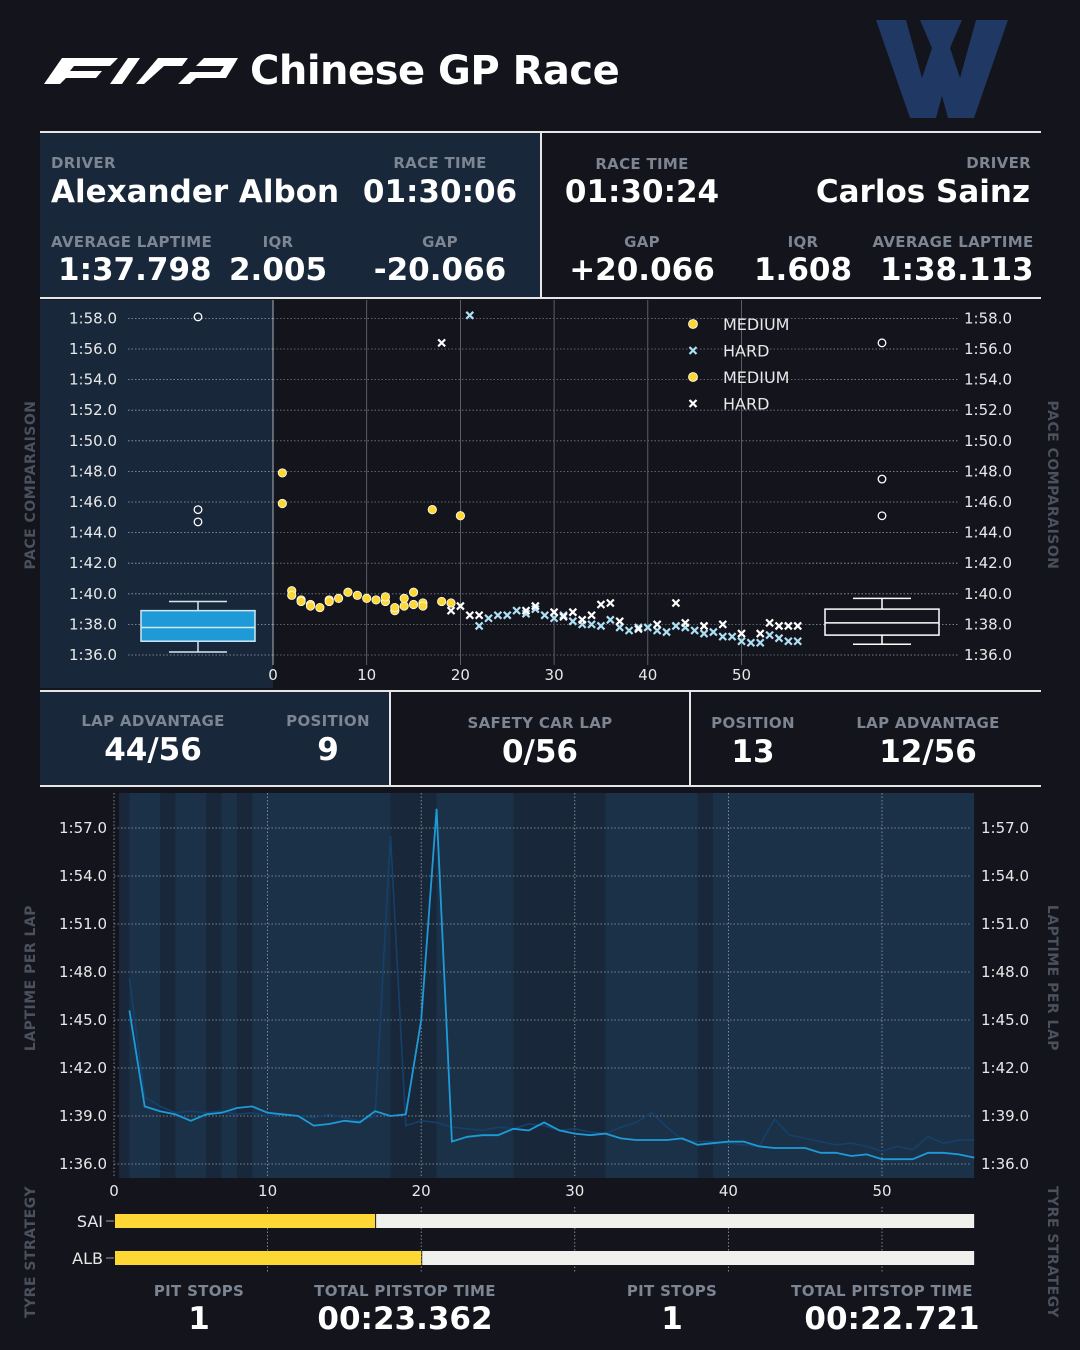 This screenshot has width=1080, height=1350. Describe the element at coordinates (882, 1291) in the screenshot. I see `sainz-total-pit-time-label: TOTAL PITSTOP TIME` at that location.